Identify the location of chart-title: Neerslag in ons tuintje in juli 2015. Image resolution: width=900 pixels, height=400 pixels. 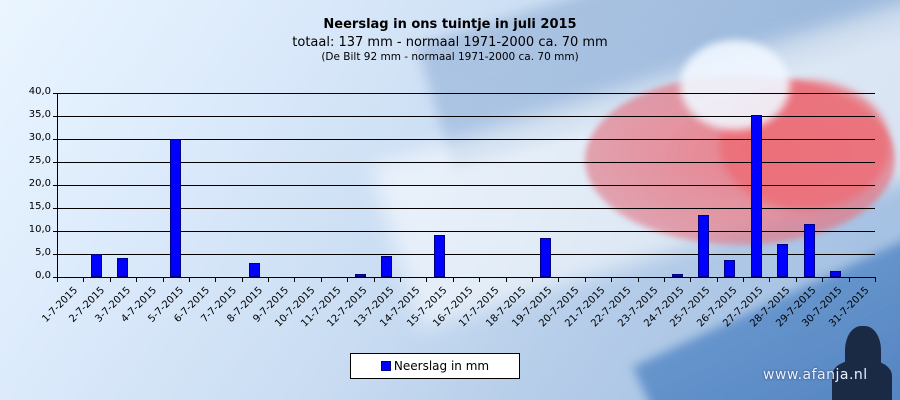
(450, 24).